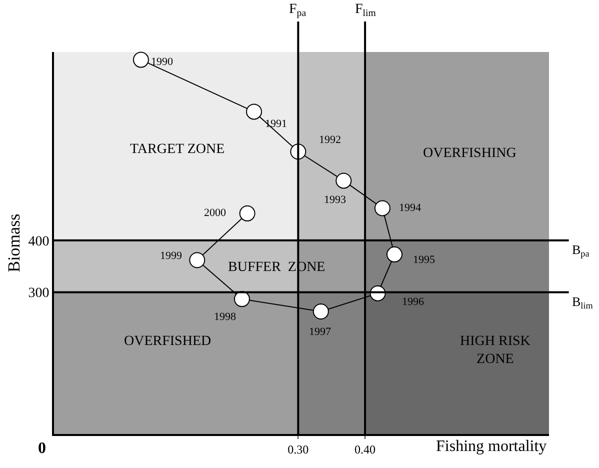 The height and width of the screenshot is (468, 599). What do you see at coordinates (298, 10) in the screenshot?
I see `ref-line-label: F$_{pa}$` at bounding box center [298, 10].